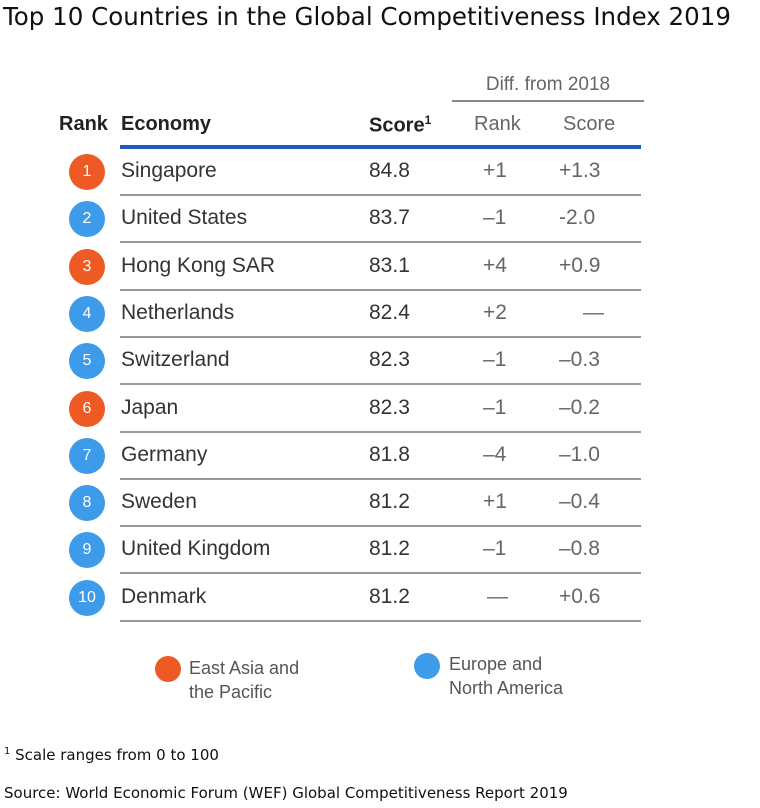 The width and height of the screenshot is (760, 808). I want to click on rank-badge: 8, so click(87, 503).